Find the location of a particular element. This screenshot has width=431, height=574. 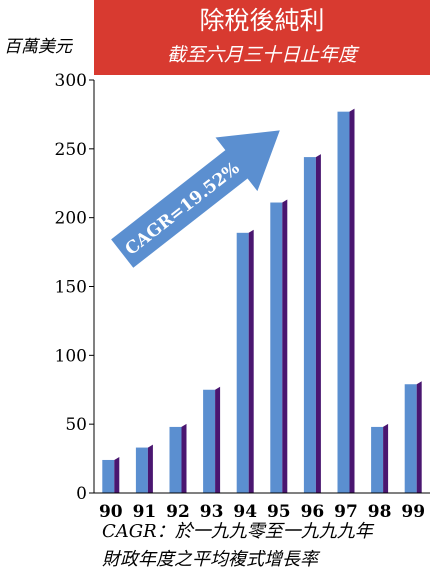

x-tick-labels: 90 91 92 93 94 95 96 97 98 99 is located at coordinates (262, 512).